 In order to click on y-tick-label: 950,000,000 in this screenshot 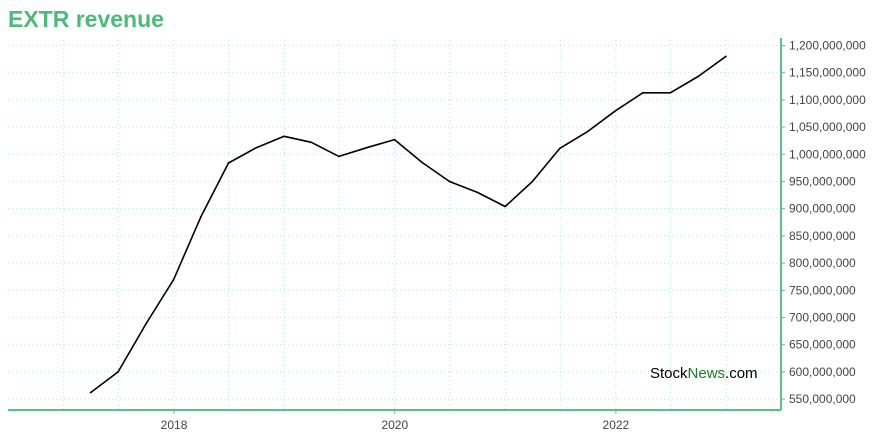, I will do `click(822, 181)`.